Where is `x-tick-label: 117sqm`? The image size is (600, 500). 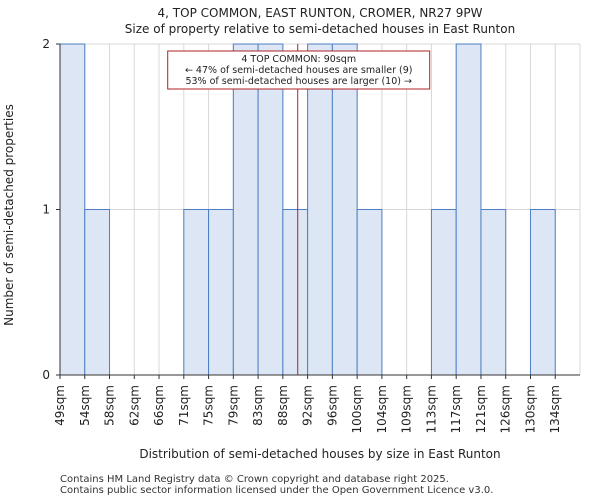
x-tick-label: 117sqm is located at coordinates (456, 409).